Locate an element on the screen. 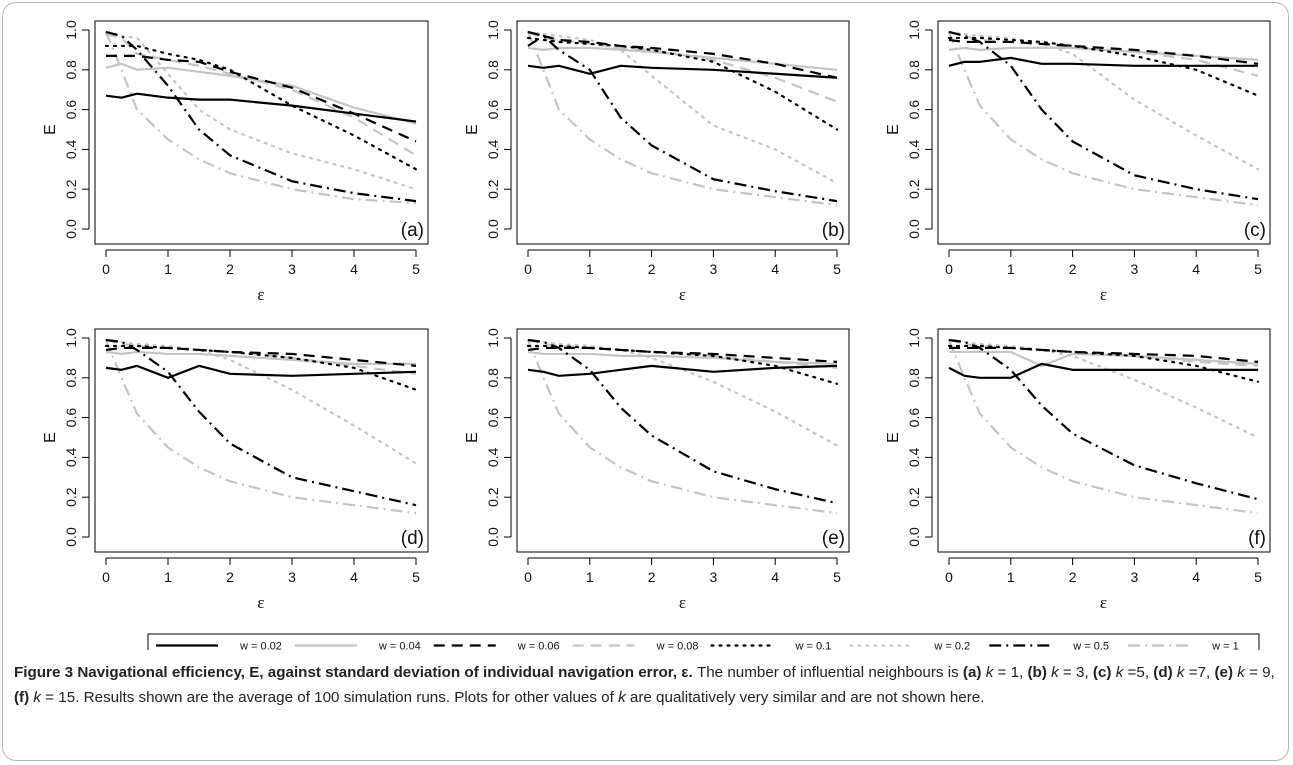 Image resolution: width=1293 pixels, height=765 pixels. caption-rest-k: k is located at coordinates (622, 697).